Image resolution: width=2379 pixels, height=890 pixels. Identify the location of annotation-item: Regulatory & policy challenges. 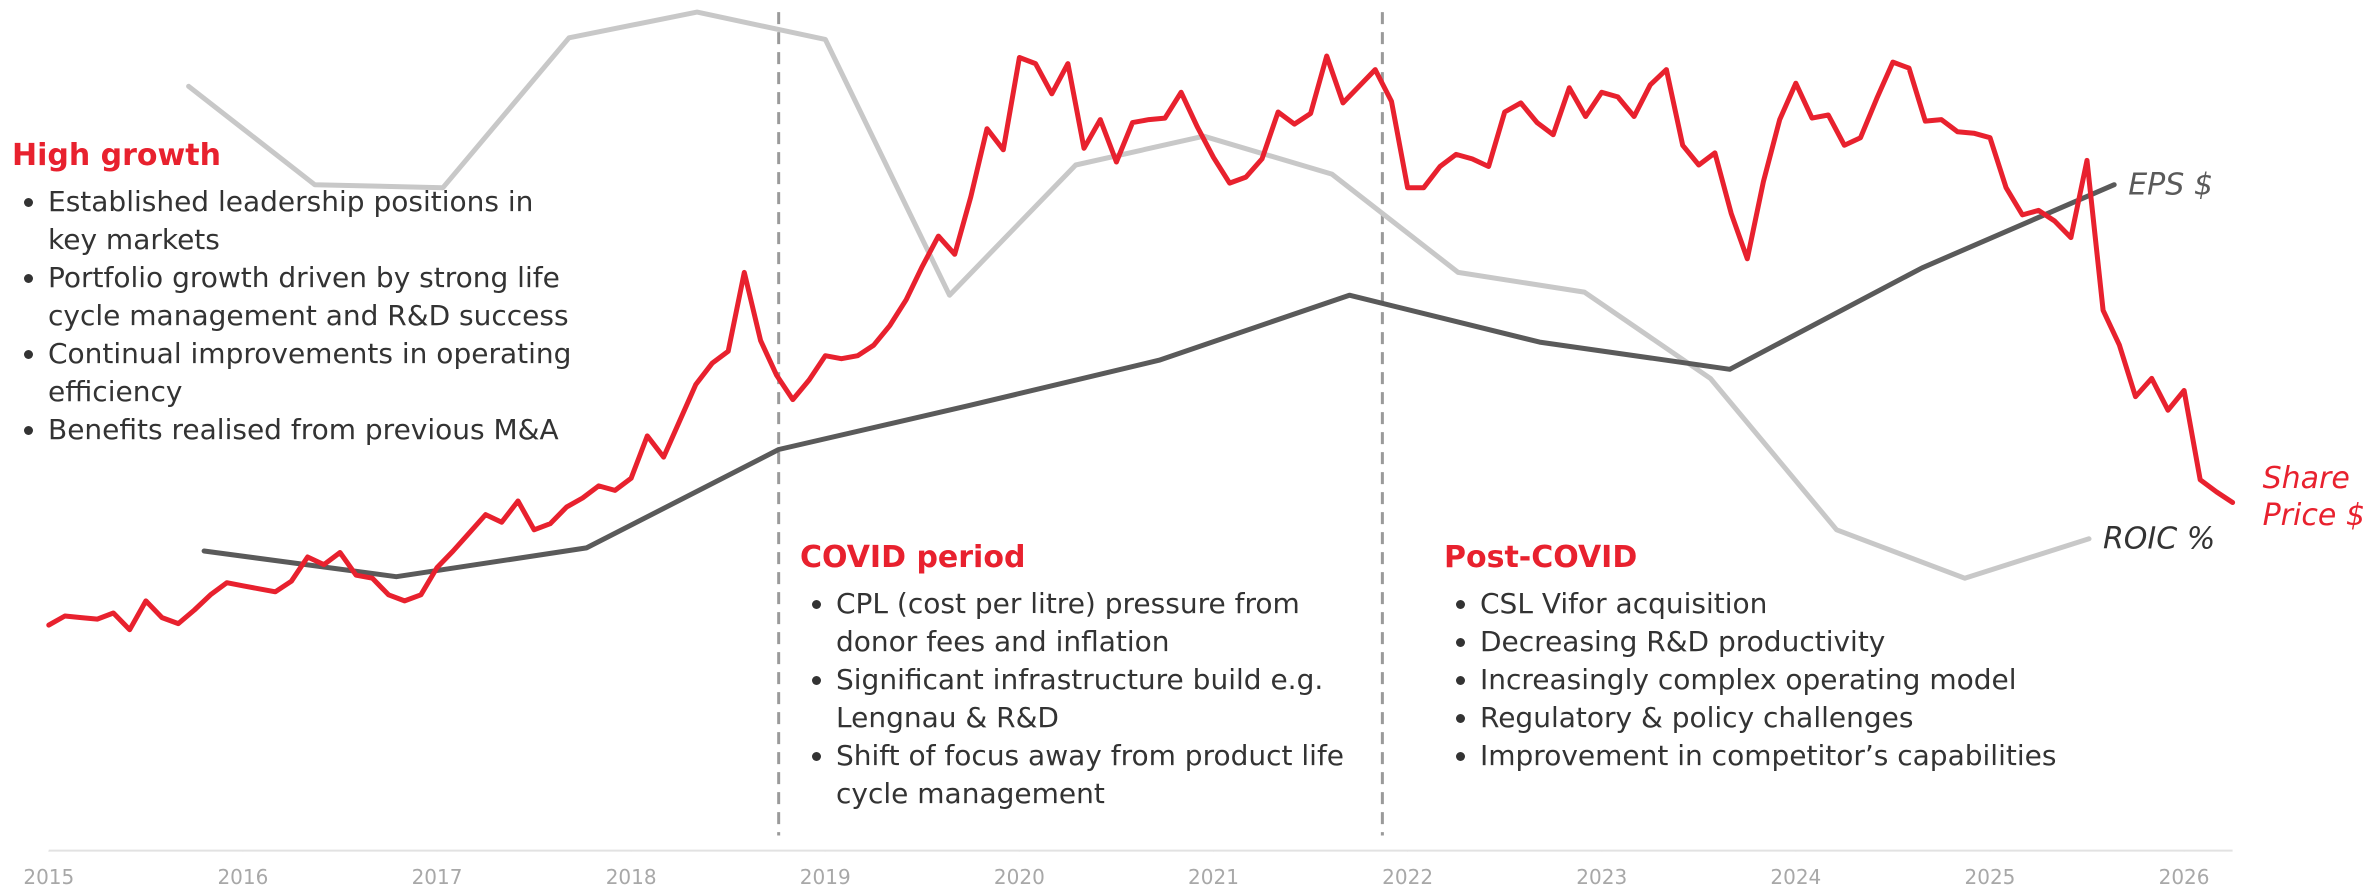
(1842, 718).